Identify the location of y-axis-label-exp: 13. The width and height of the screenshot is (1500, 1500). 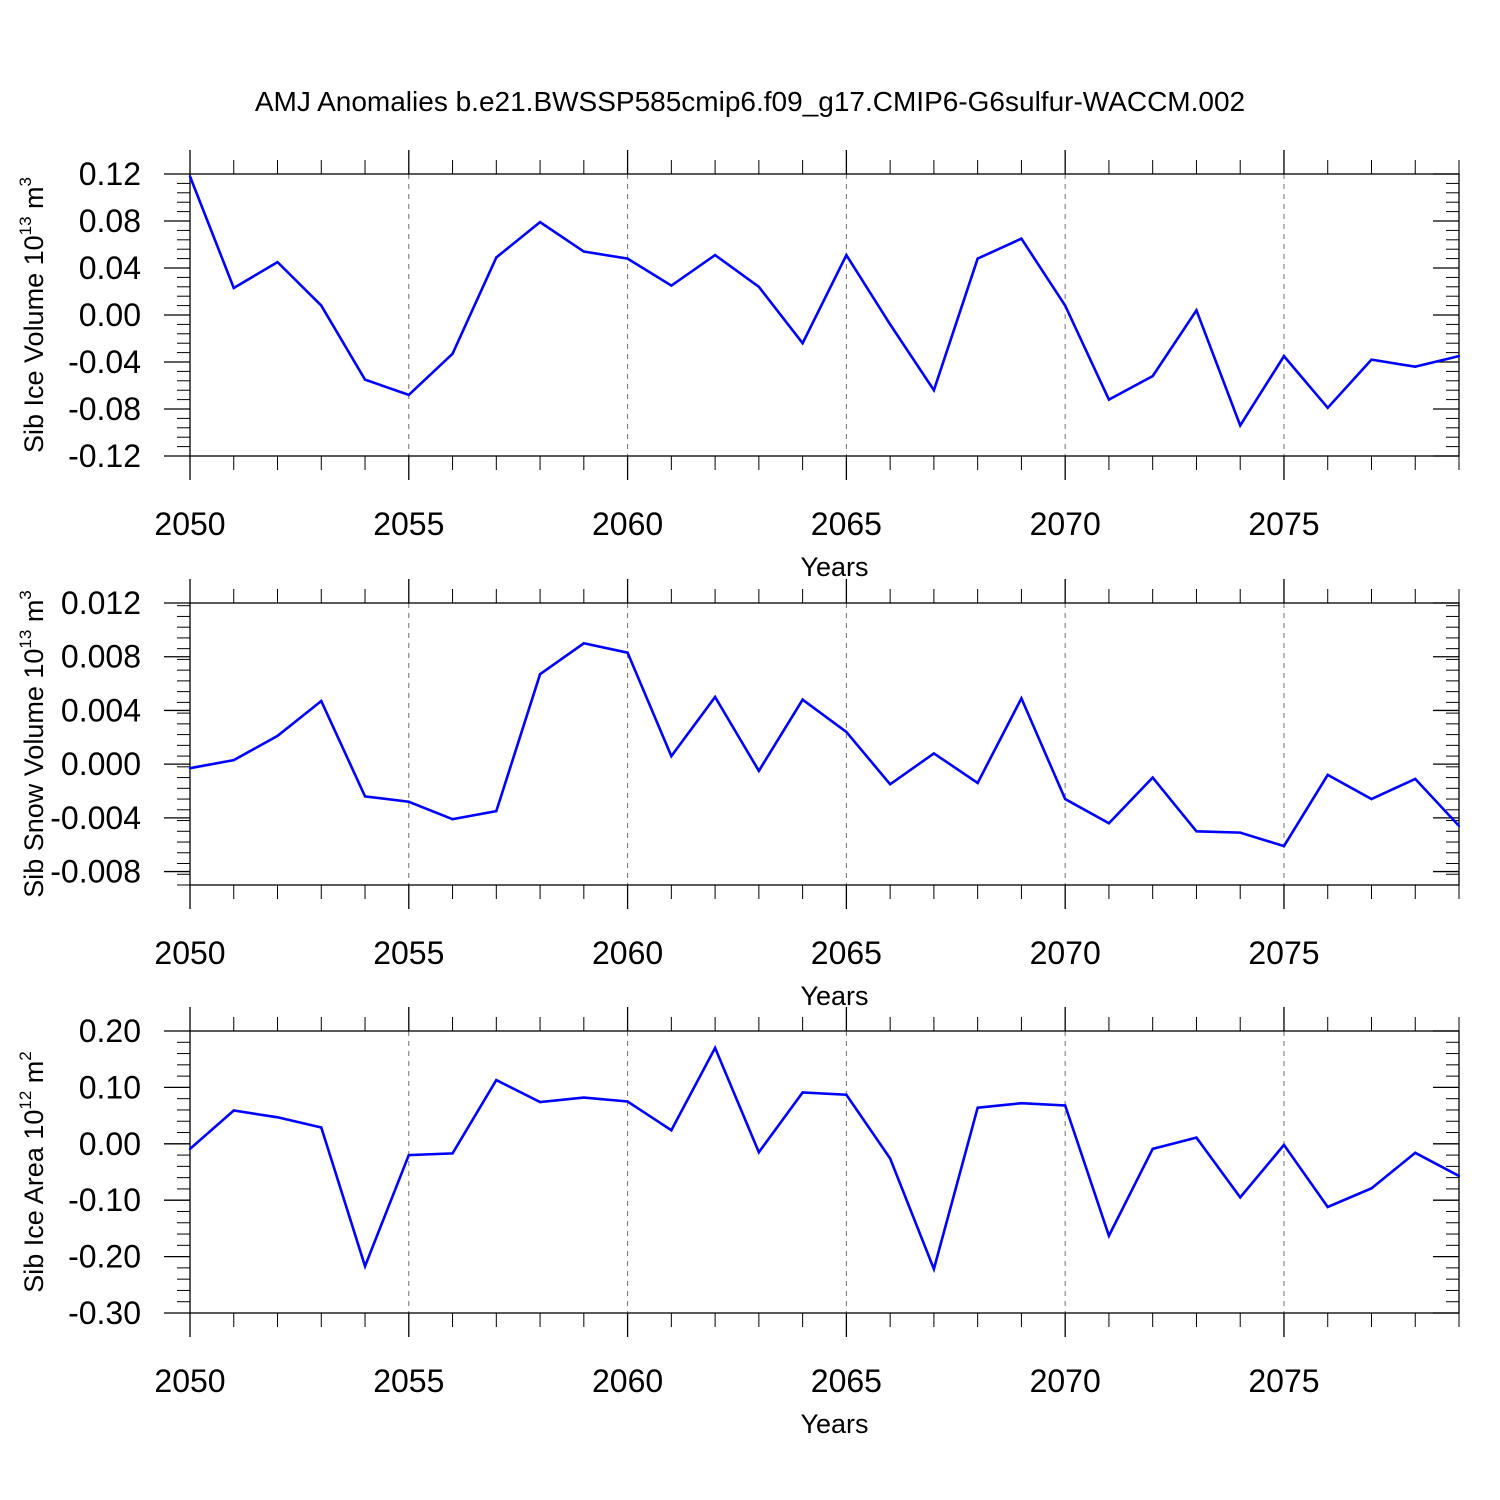
(25, 639).